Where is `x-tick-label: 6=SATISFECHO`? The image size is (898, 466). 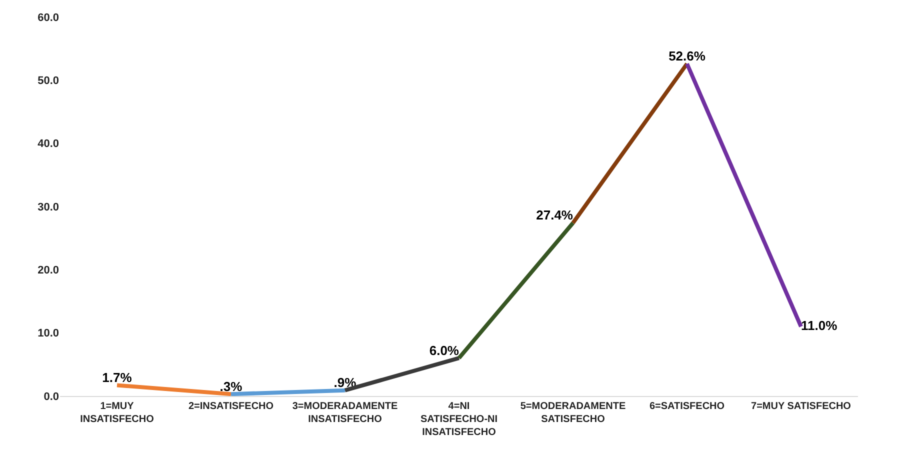 x-tick-label: 6=SATISFECHO is located at coordinates (687, 406).